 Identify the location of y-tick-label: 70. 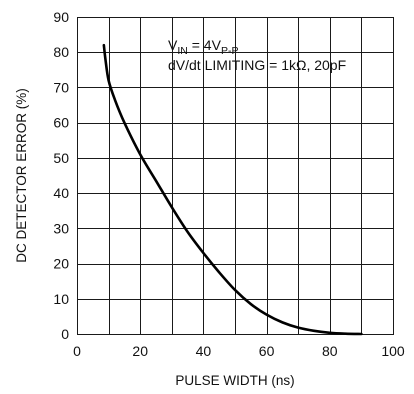
(61, 87).